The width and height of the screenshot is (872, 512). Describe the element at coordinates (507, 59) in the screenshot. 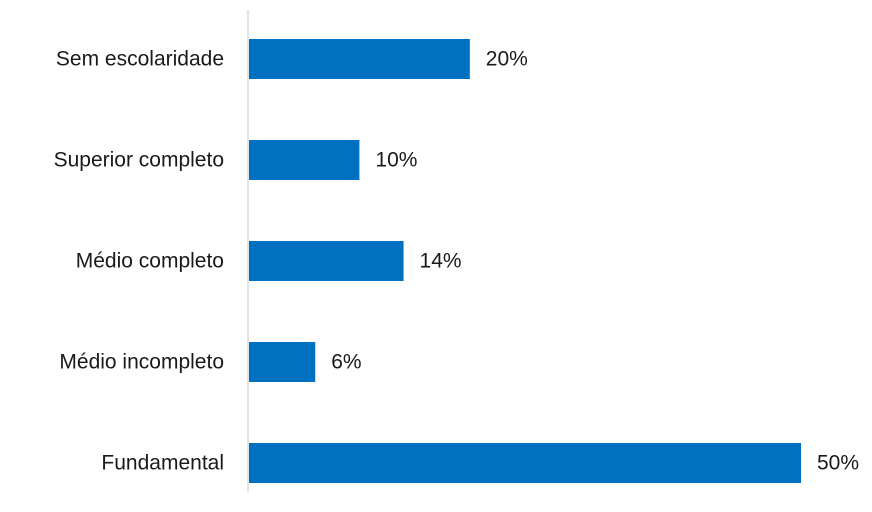

I see `value-label: 20%` at that location.